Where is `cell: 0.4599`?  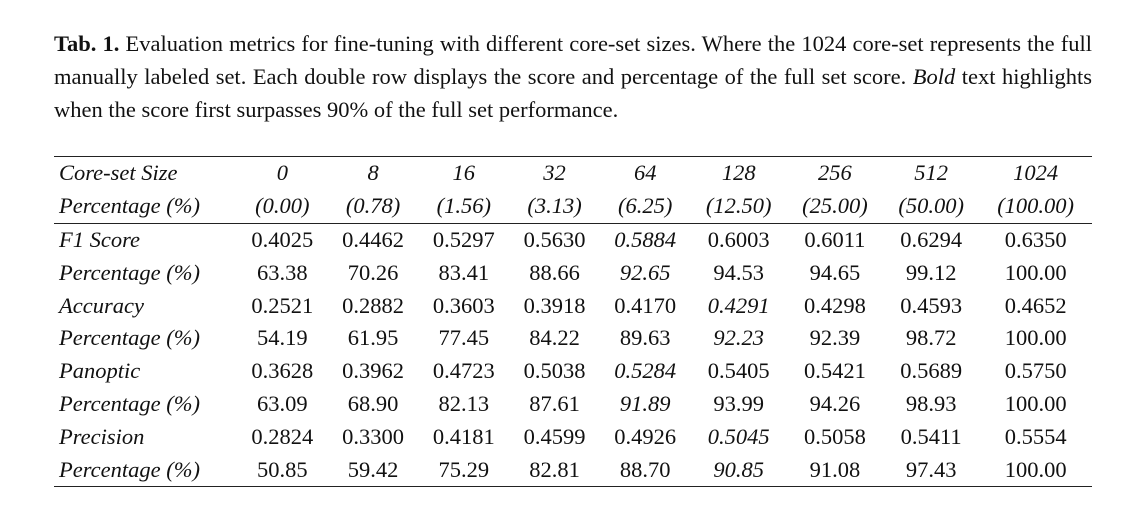
cell: 0.4599 is located at coordinates (554, 436).